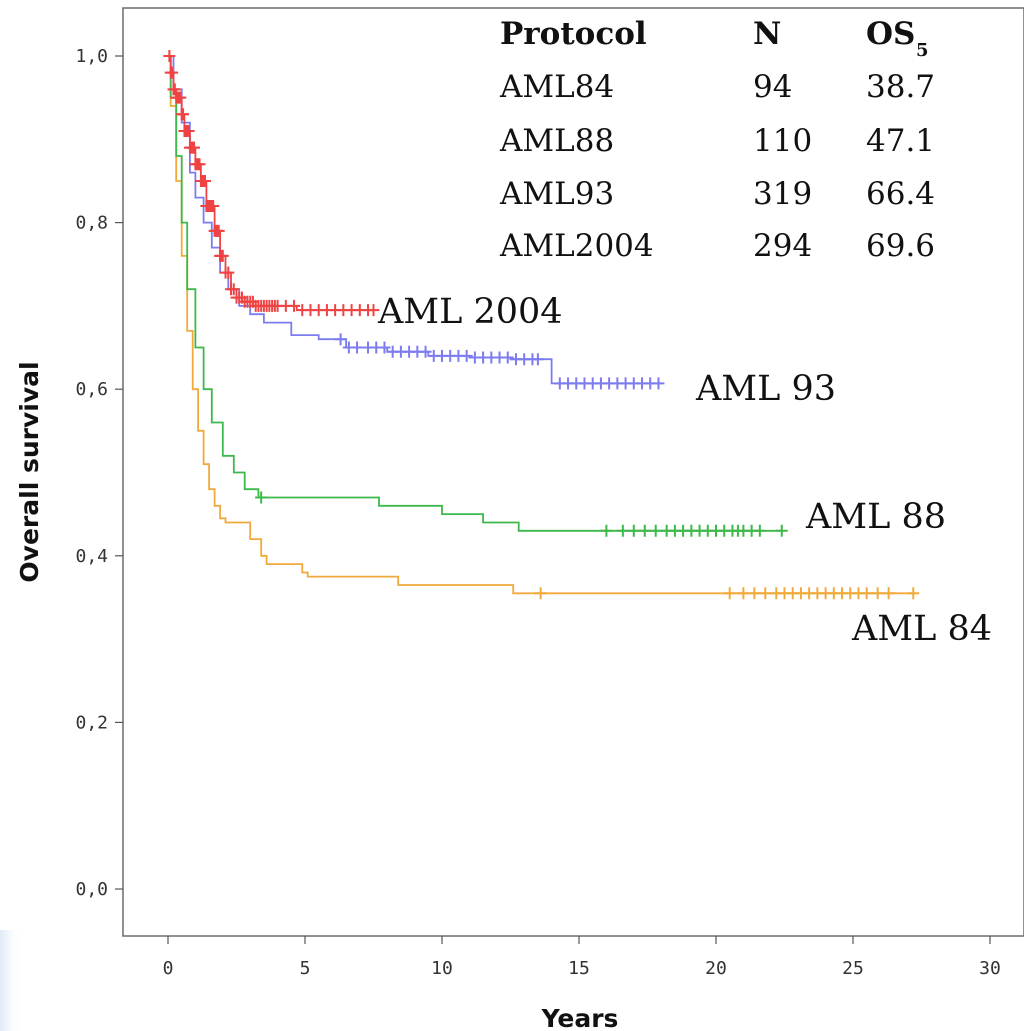 Image resolution: width=1024 pixels, height=1031 pixels. I want to click on y-tick-label: 0,2, so click(91, 722).